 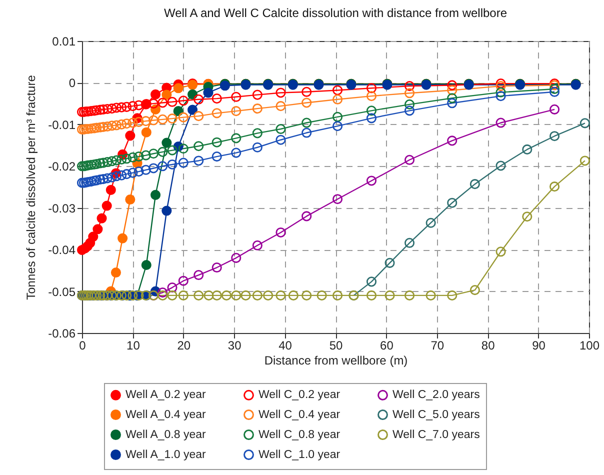 I want to click on legend-label: Well A_0.4 year, so click(x=166, y=414).